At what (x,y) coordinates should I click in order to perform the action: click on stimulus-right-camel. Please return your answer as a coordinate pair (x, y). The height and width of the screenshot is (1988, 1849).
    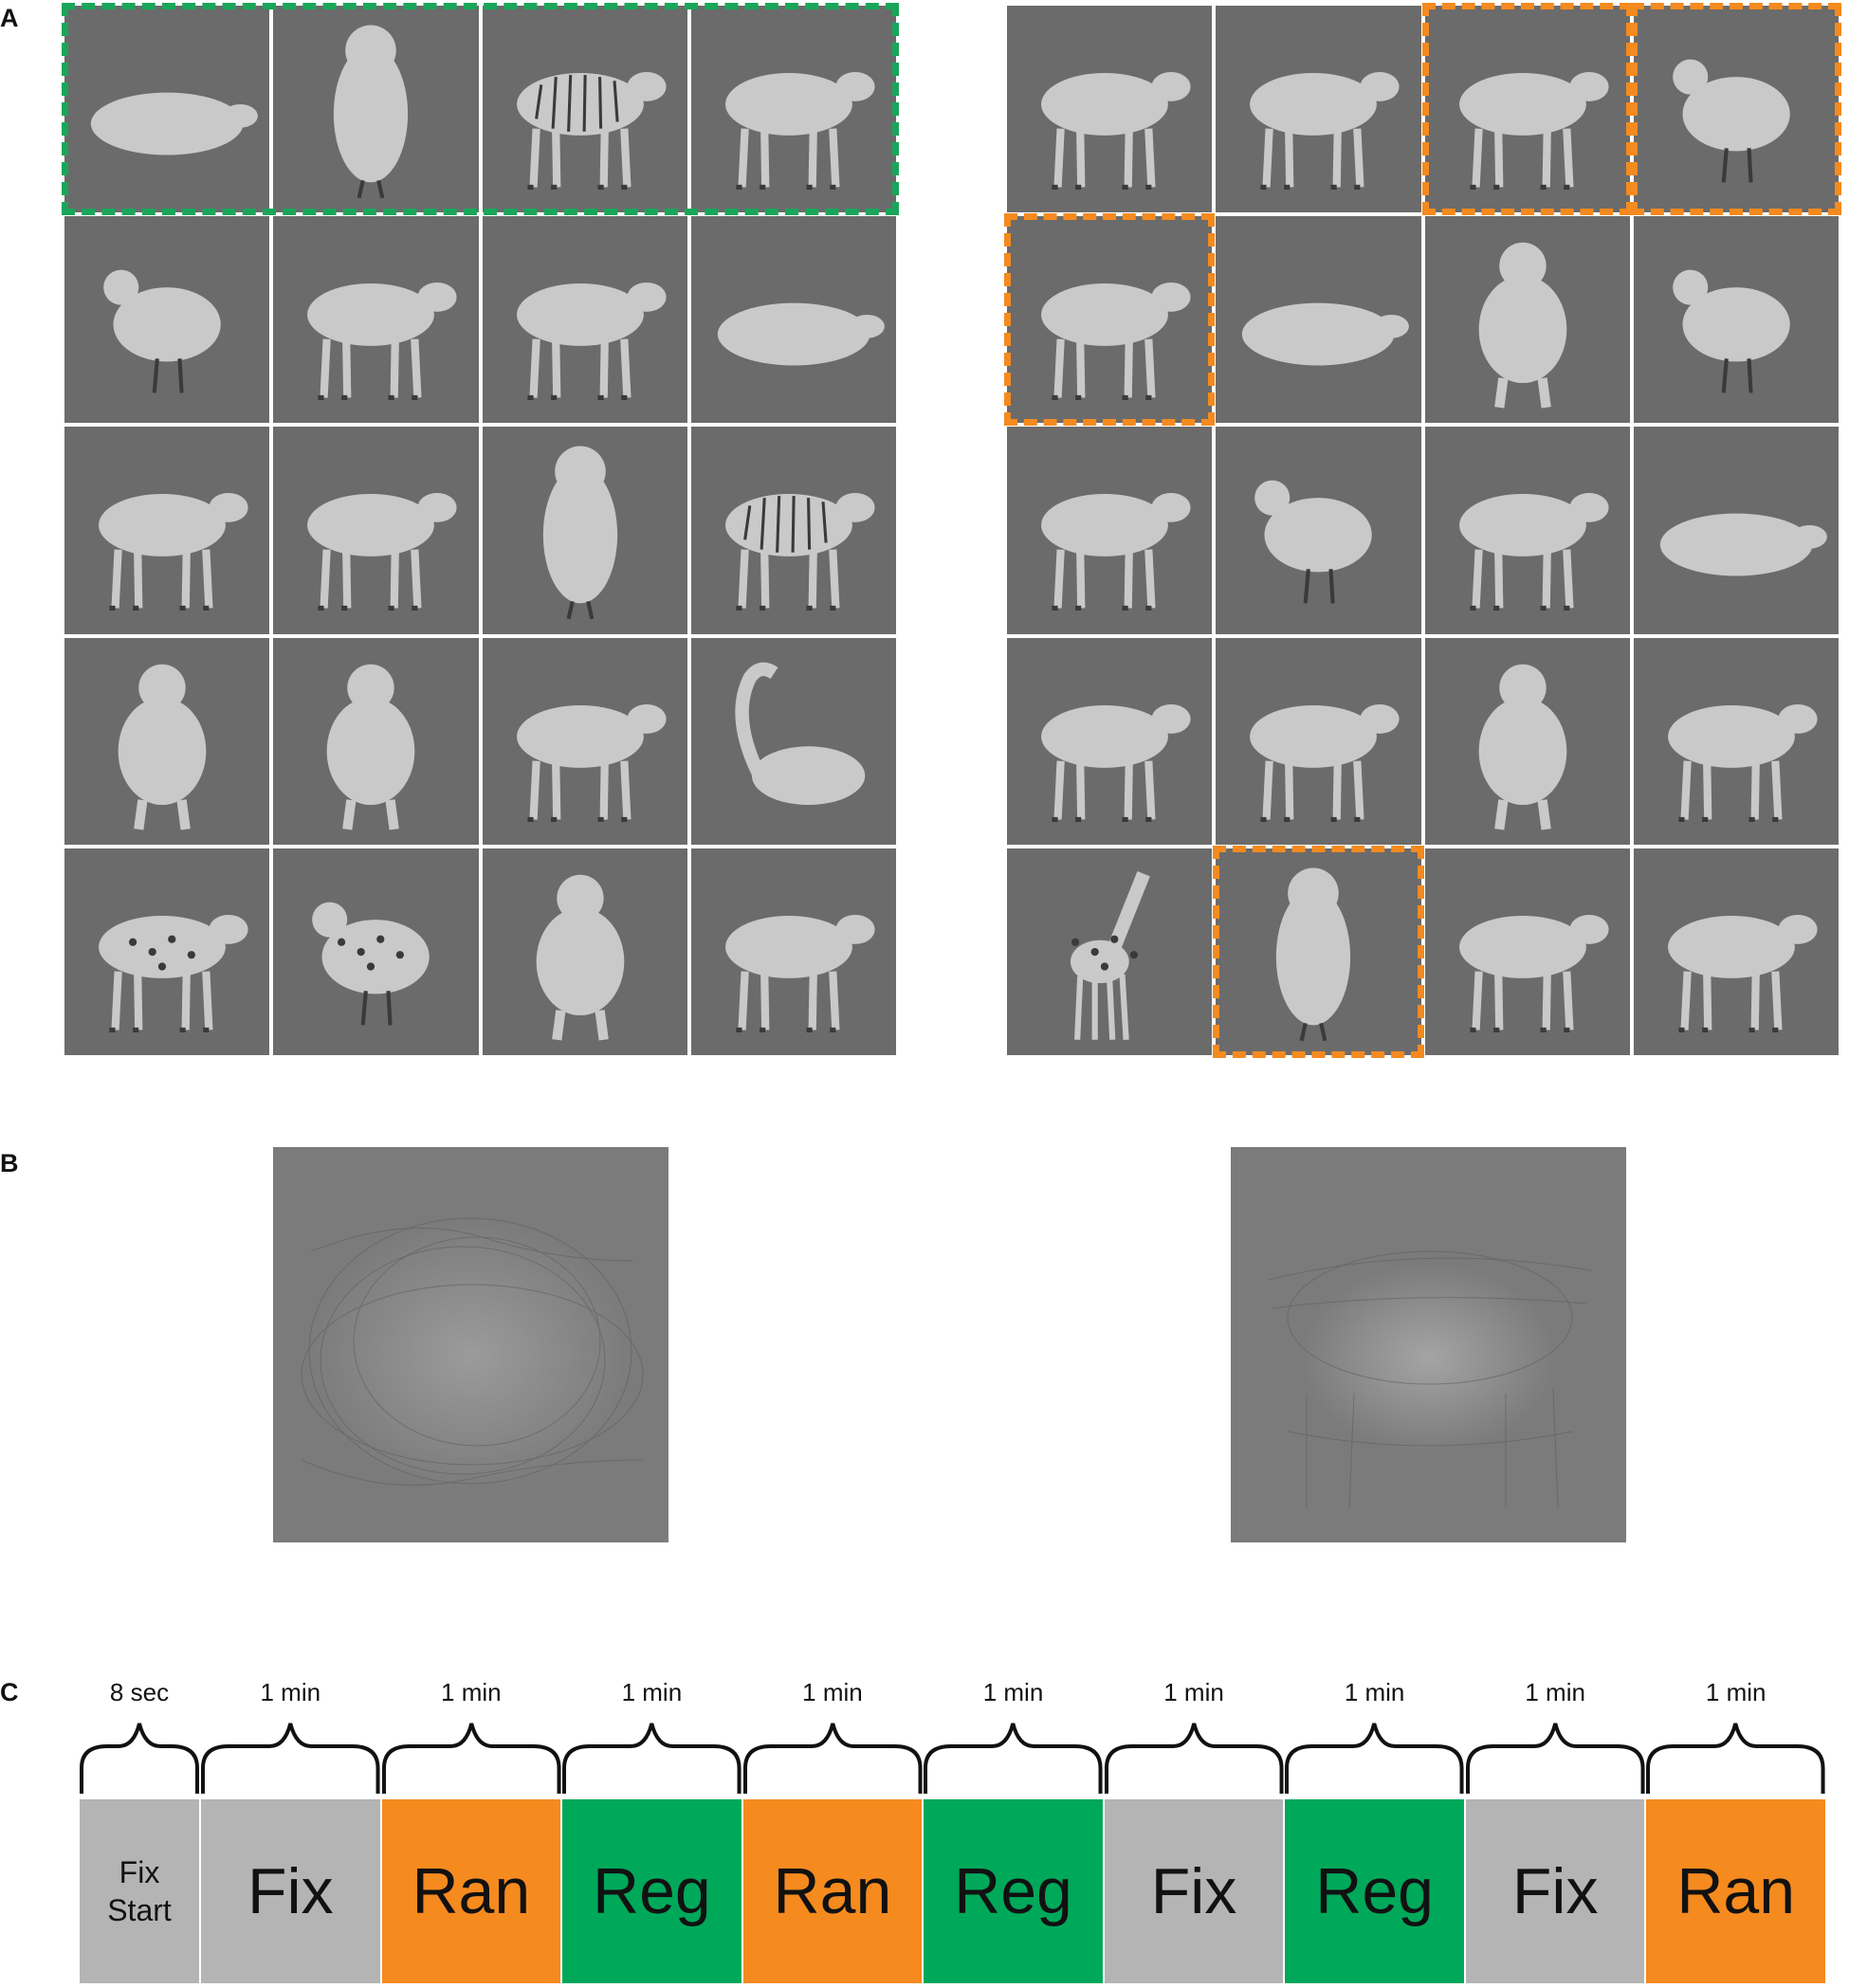
    Looking at the image, I should click on (1527, 951).